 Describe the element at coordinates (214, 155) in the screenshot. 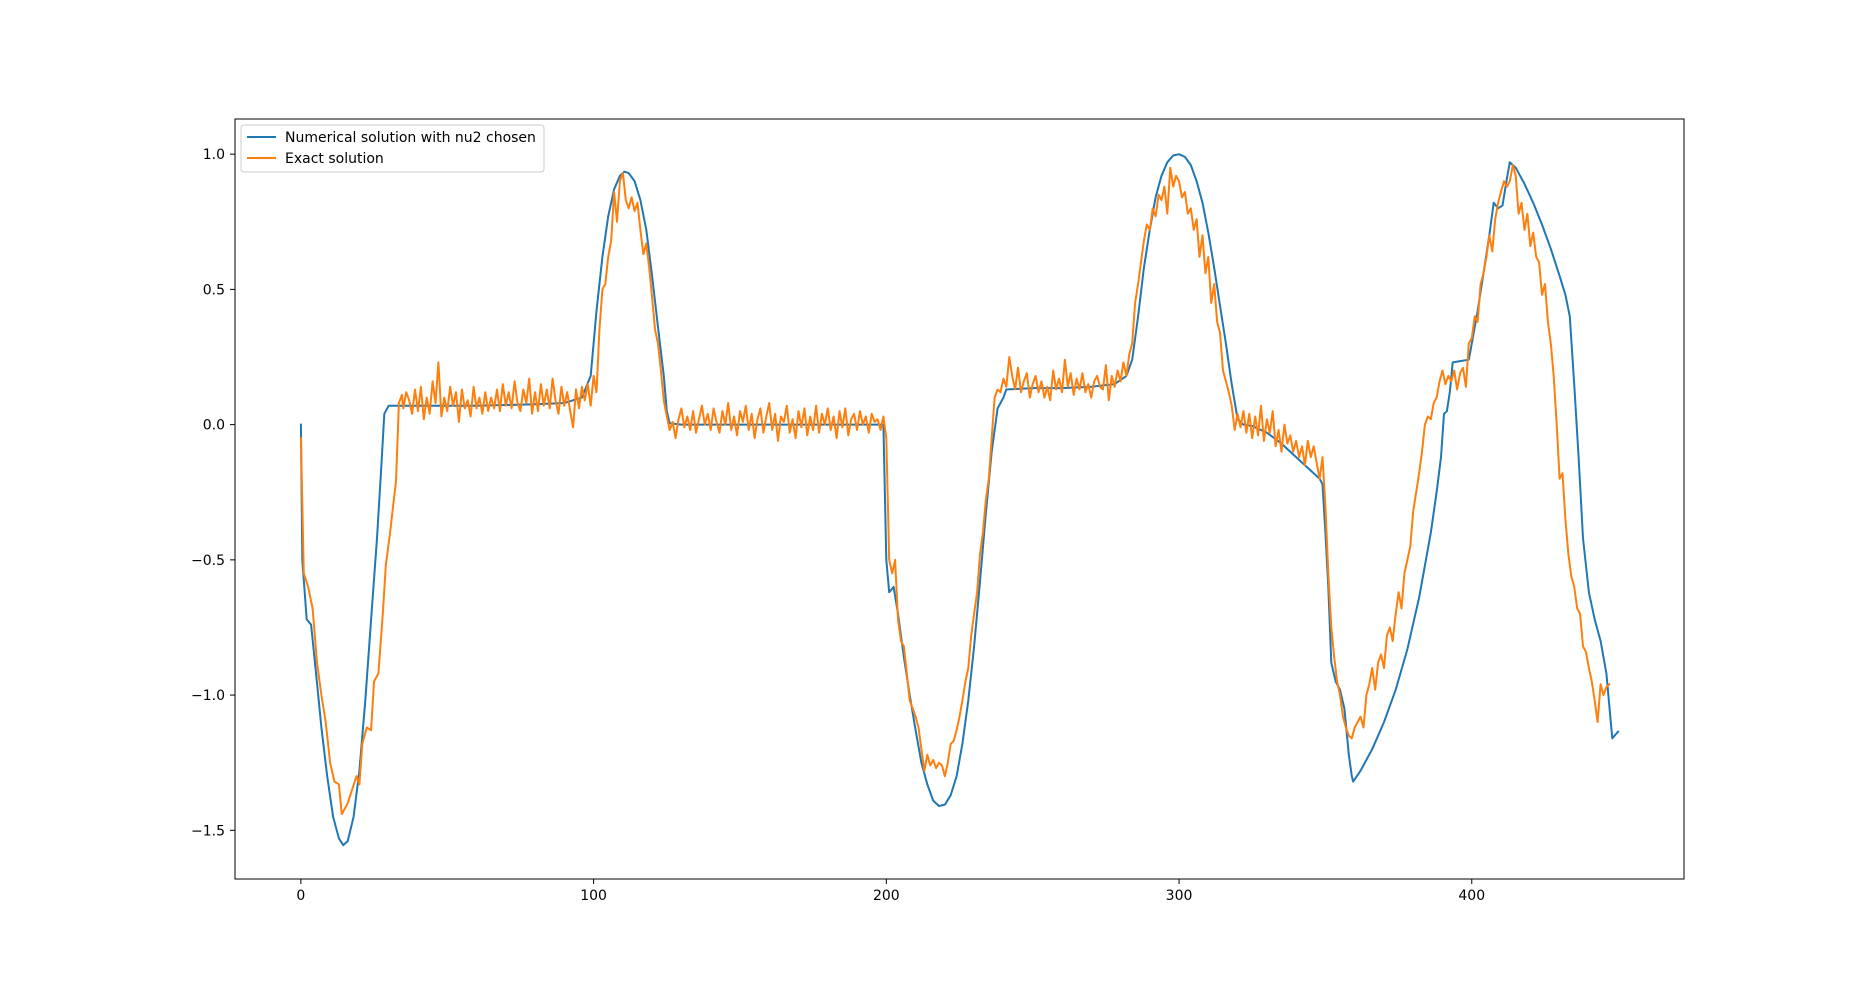

I see `y-tick-label: 1.0` at that location.